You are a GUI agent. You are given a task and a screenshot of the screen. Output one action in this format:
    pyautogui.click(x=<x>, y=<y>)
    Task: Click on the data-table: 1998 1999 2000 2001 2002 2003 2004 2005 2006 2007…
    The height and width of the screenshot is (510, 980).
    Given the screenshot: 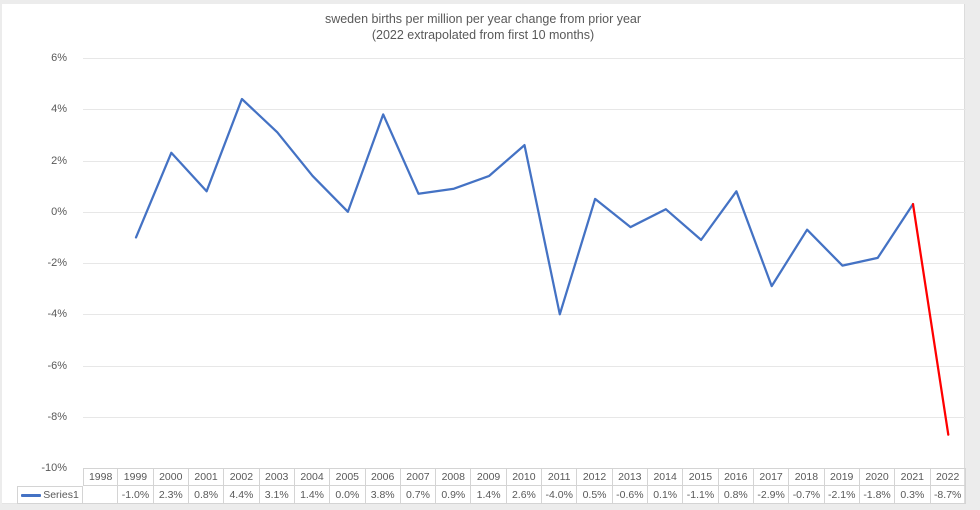 What is the action you would take?
    pyautogui.click(x=491, y=486)
    